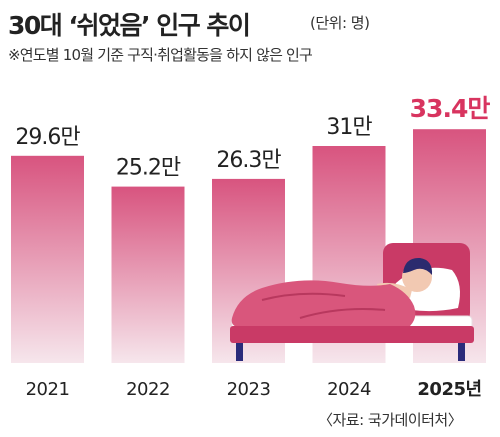 The image size is (500, 437). I want to click on category-label: 2022, so click(148, 389).